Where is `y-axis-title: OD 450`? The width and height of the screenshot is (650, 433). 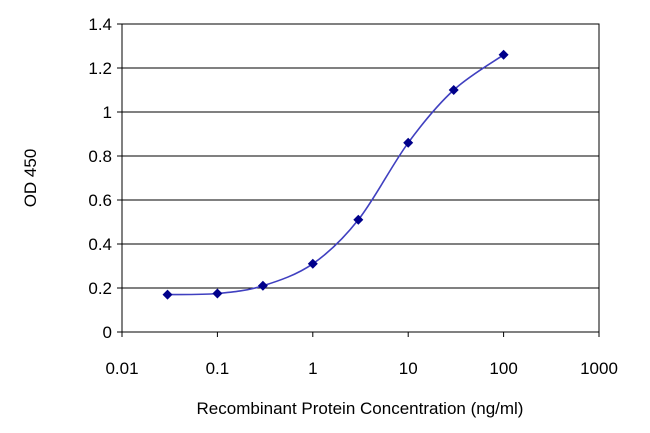 y-axis-title: OD 450 is located at coordinates (30, 178).